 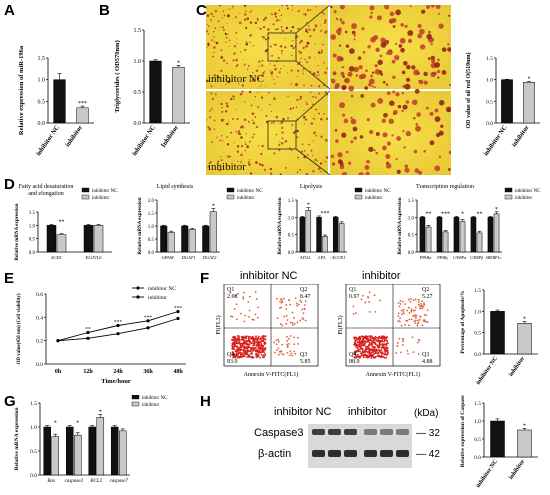 I want to click on legend-marker, so click(x=138, y=297).